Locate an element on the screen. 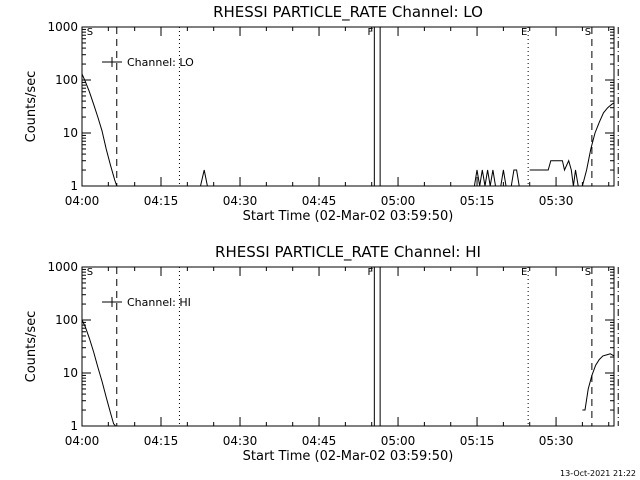 This screenshot has width=640, height=480. chart-title: RHESSI PARTICLE_RATE Channel: HI is located at coordinates (348, 252).